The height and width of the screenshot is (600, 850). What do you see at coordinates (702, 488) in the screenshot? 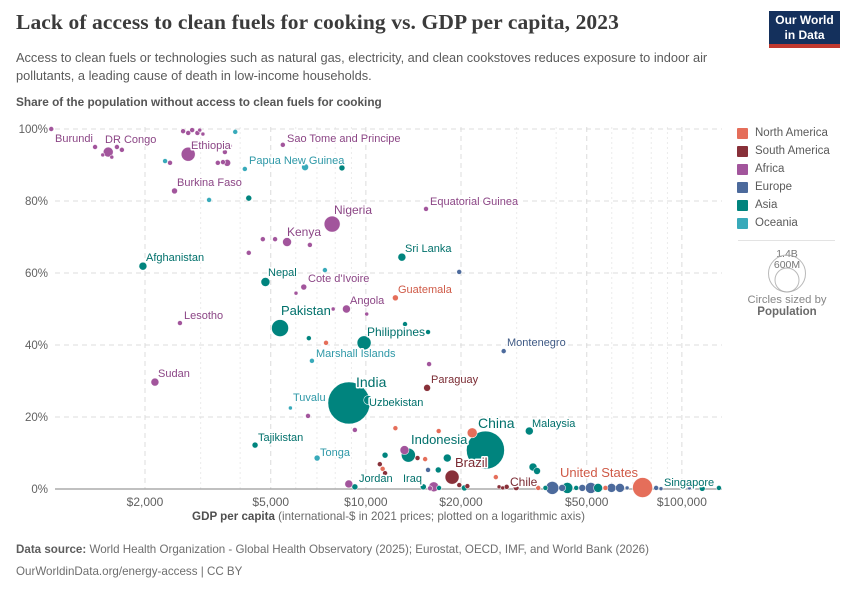
I see `point-singapore` at bounding box center [702, 488].